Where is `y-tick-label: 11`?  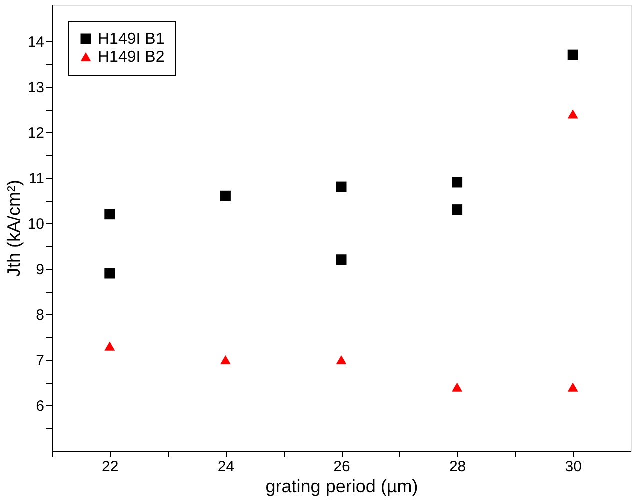 y-tick-label: 11 is located at coordinates (36, 179).